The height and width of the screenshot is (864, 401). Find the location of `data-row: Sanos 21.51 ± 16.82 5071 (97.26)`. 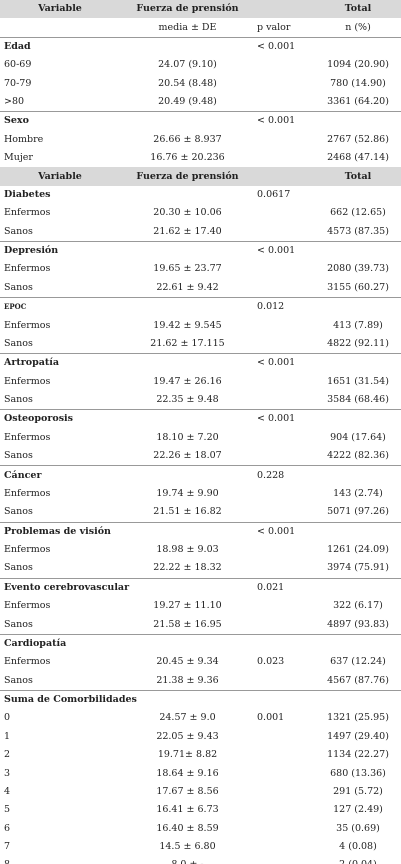

data-row: Sanos 21.51 ± 16.82 5071 (97.26) is located at coordinates (200, 512).